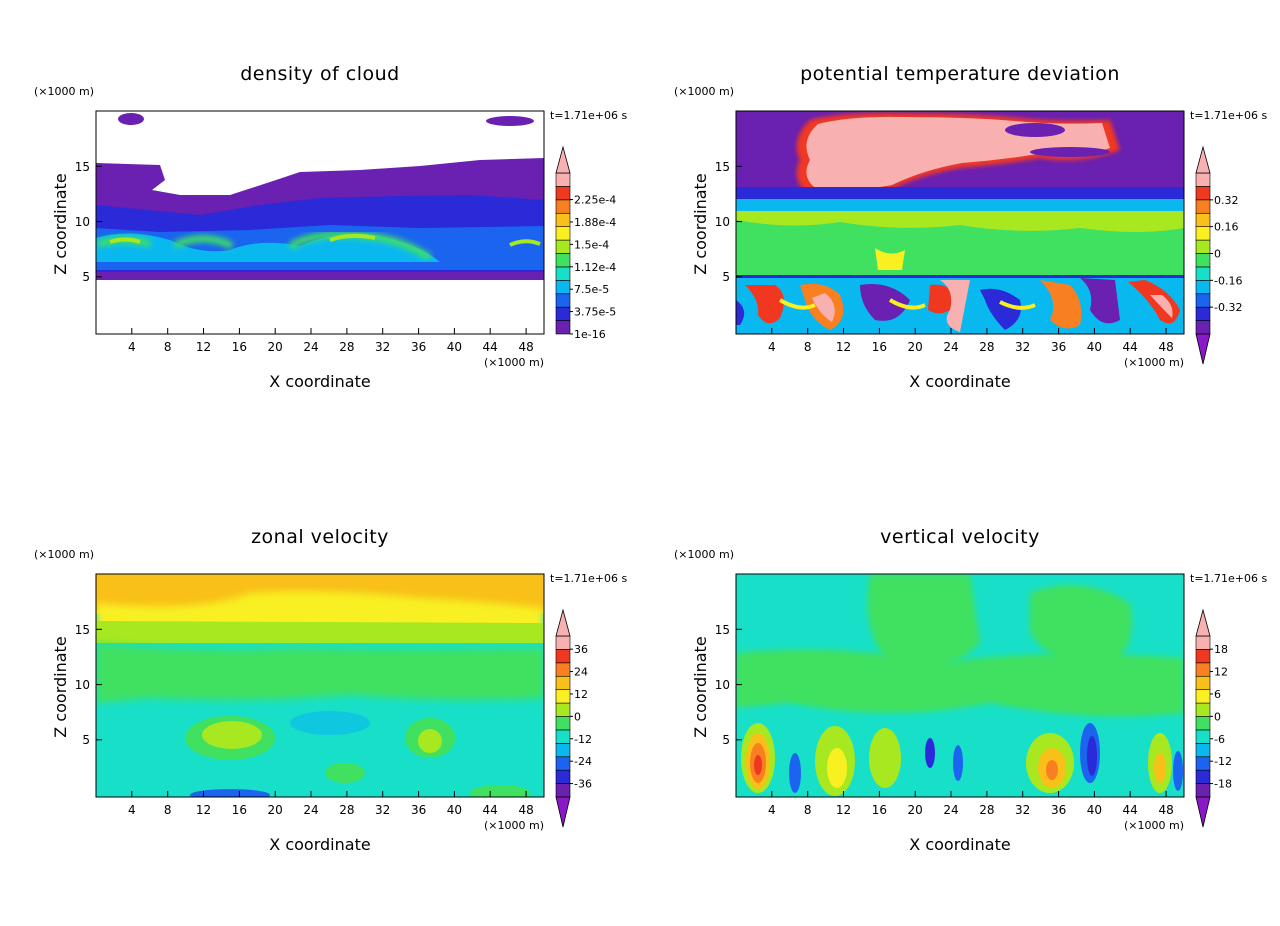  What do you see at coordinates (1226, 227) in the screenshot?
I see `colorbar-label: 0.16` at bounding box center [1226, 227].